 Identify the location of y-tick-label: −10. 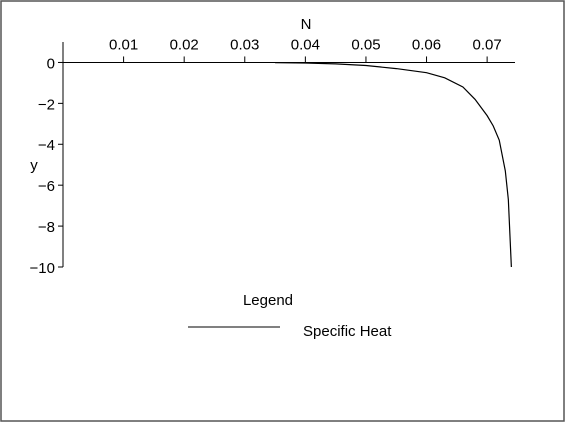
(42, 268).